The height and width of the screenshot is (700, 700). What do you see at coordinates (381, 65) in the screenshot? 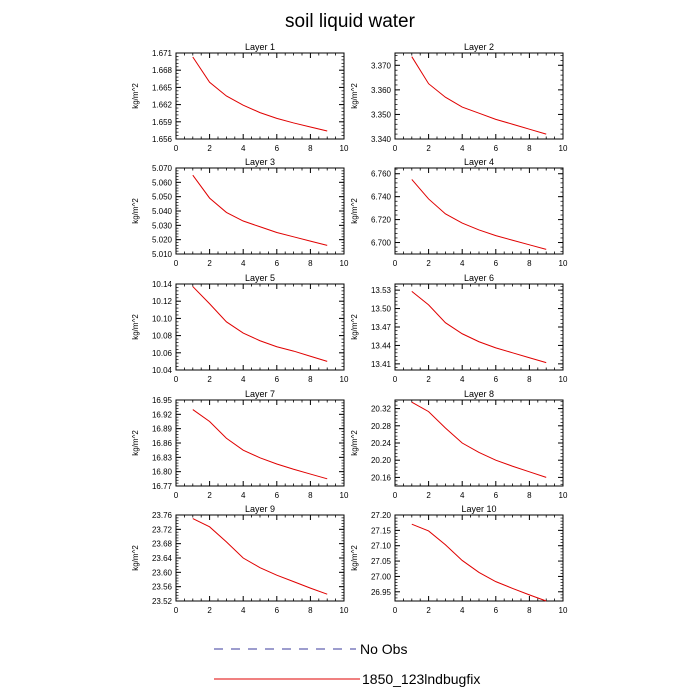
I see `y-tick-label: 3.370` at bounding box center [381, 65].